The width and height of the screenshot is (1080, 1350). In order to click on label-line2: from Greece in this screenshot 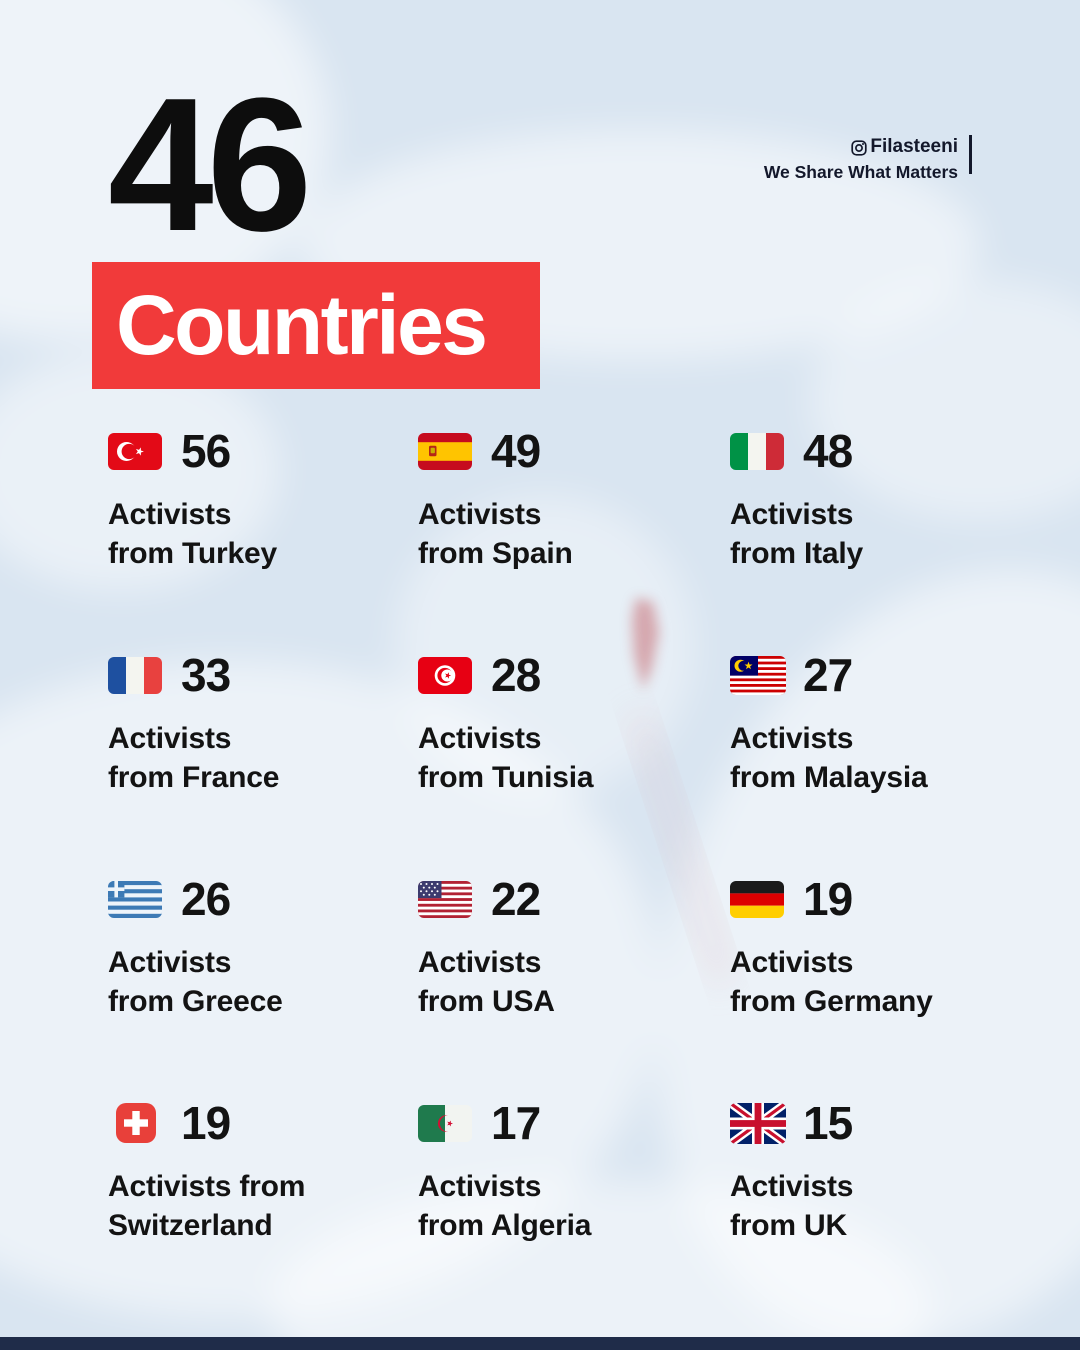, I will do `click(195, 1001)`.